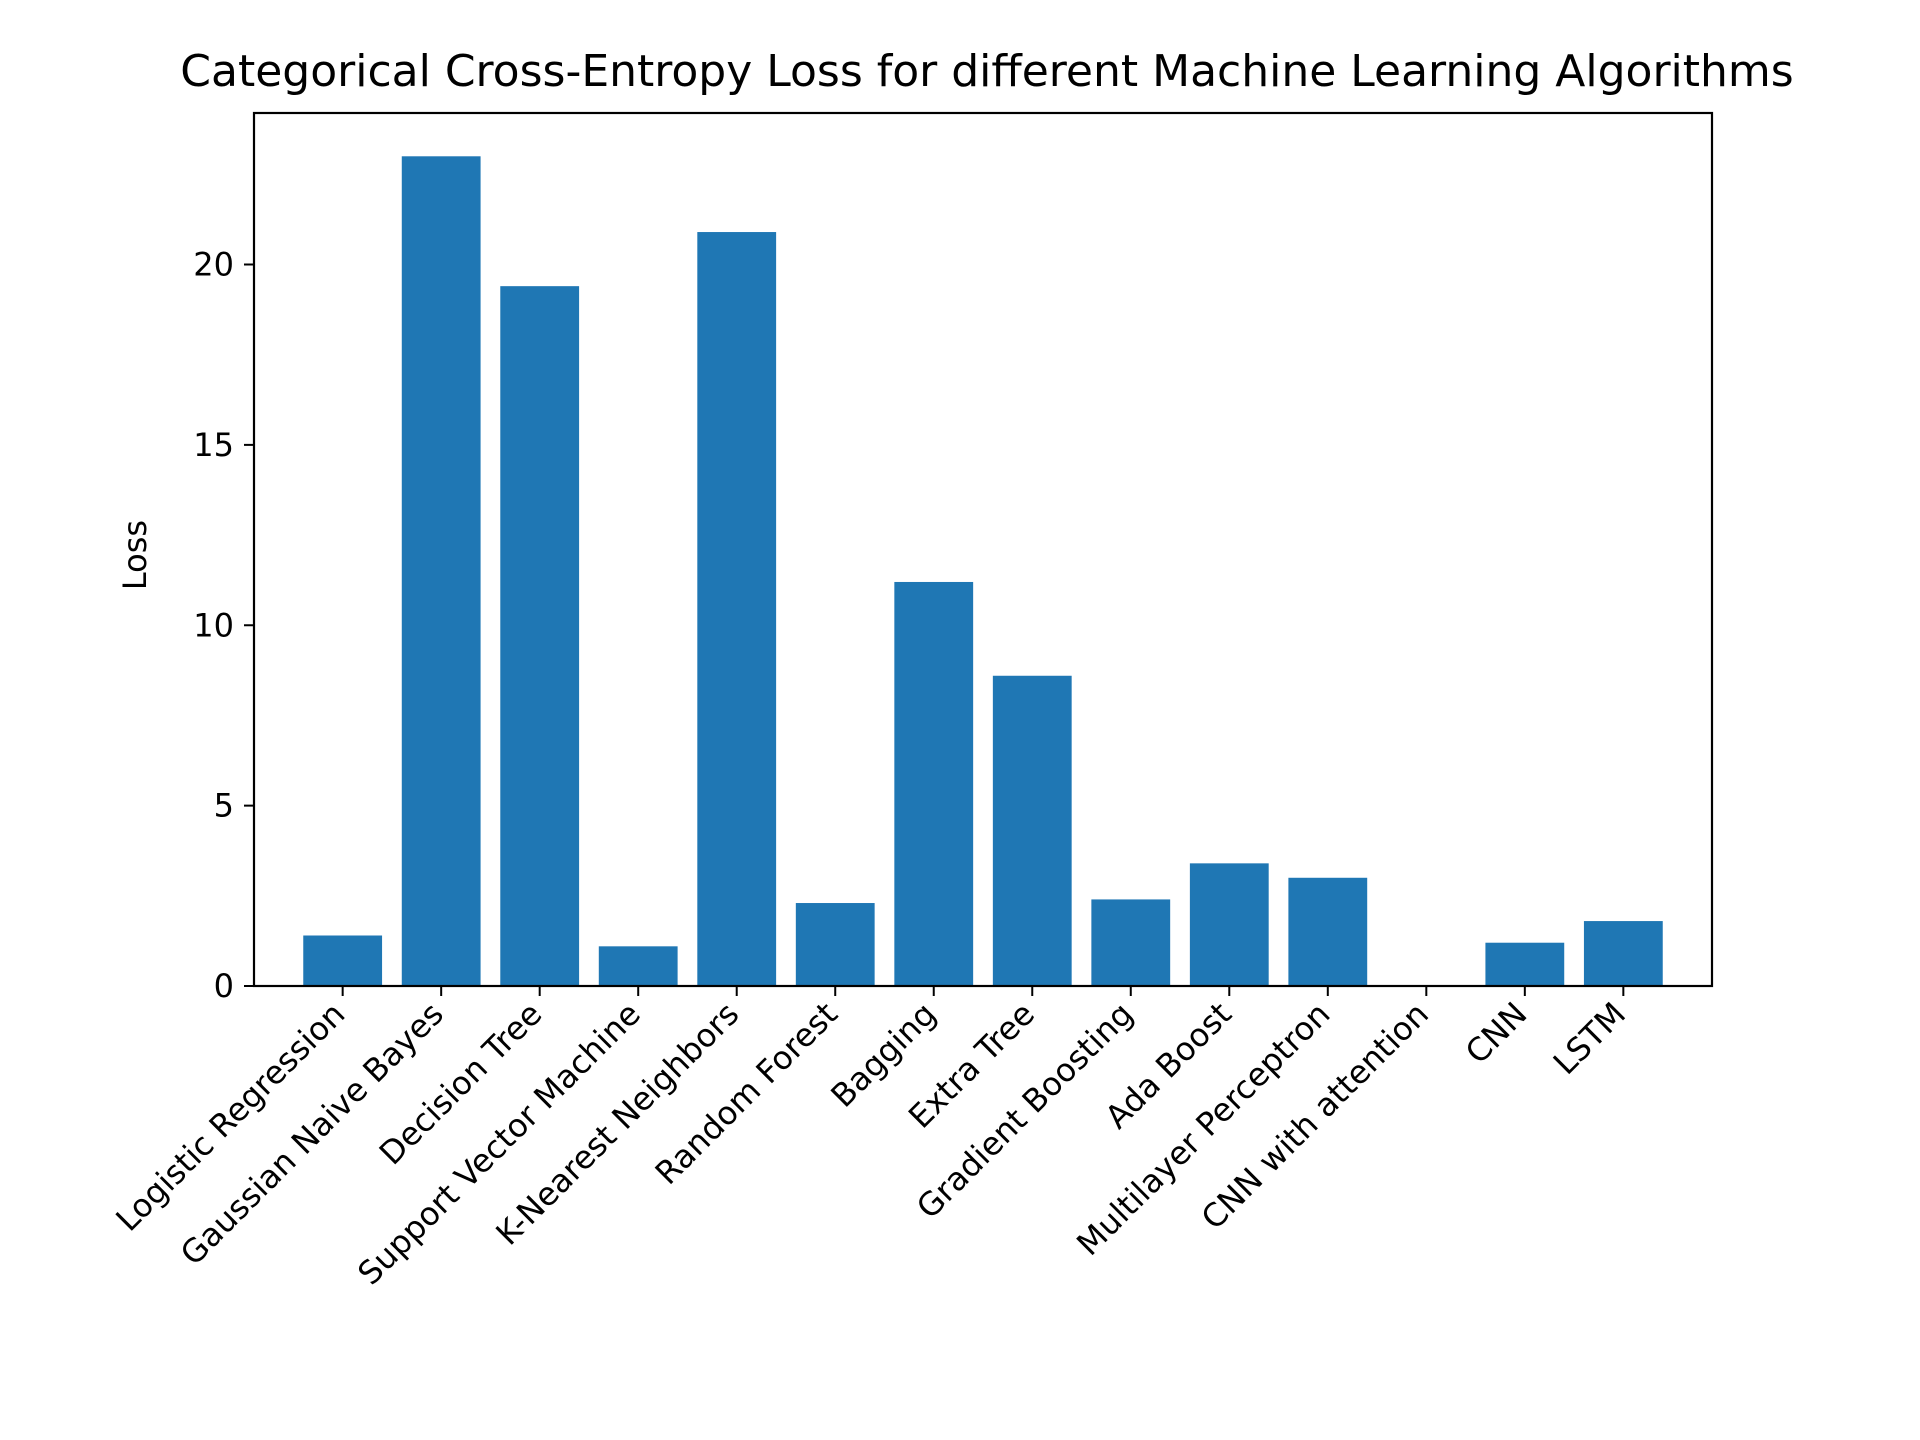 The image size is (1920, 1440). I want to click on bar-bagging, so click(934, 783).